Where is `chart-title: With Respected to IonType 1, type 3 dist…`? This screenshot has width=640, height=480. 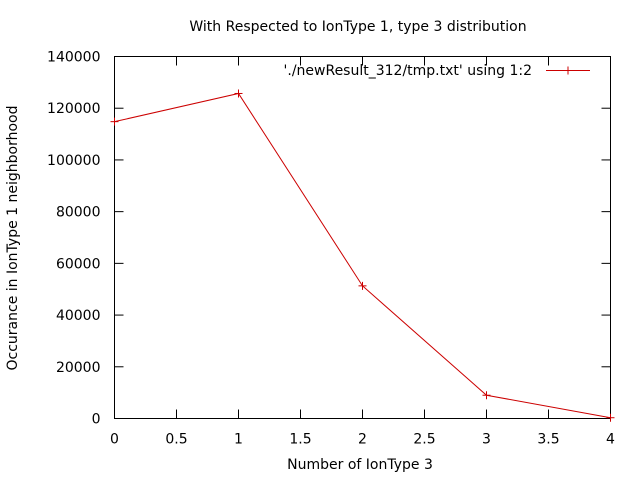 chart-title: With Respected to IonType 1, type 3 dist… is located at coordinates (357, 27).